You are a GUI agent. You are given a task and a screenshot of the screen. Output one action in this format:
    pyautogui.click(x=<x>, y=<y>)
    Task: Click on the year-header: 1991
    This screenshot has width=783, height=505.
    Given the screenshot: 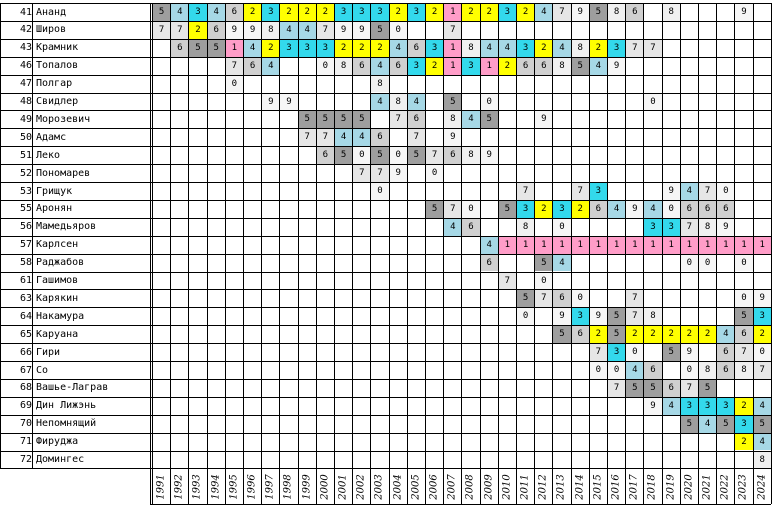 What is the action you would take?
    pyautogui.click(x=161, y=487)
    